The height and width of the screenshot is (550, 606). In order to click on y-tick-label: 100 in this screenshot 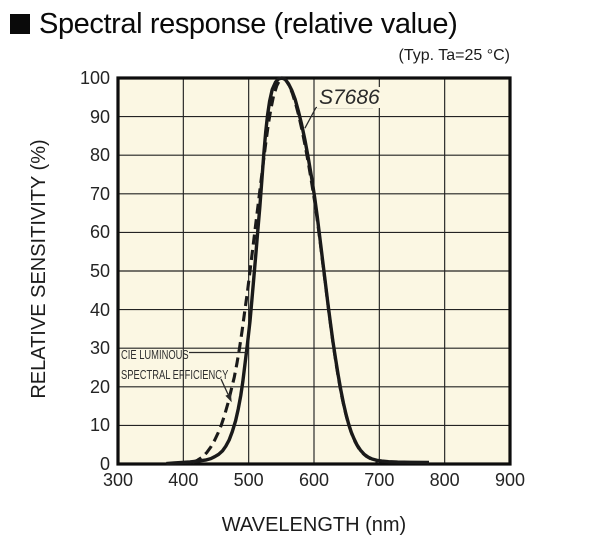, I will do `click(94, 78)`.